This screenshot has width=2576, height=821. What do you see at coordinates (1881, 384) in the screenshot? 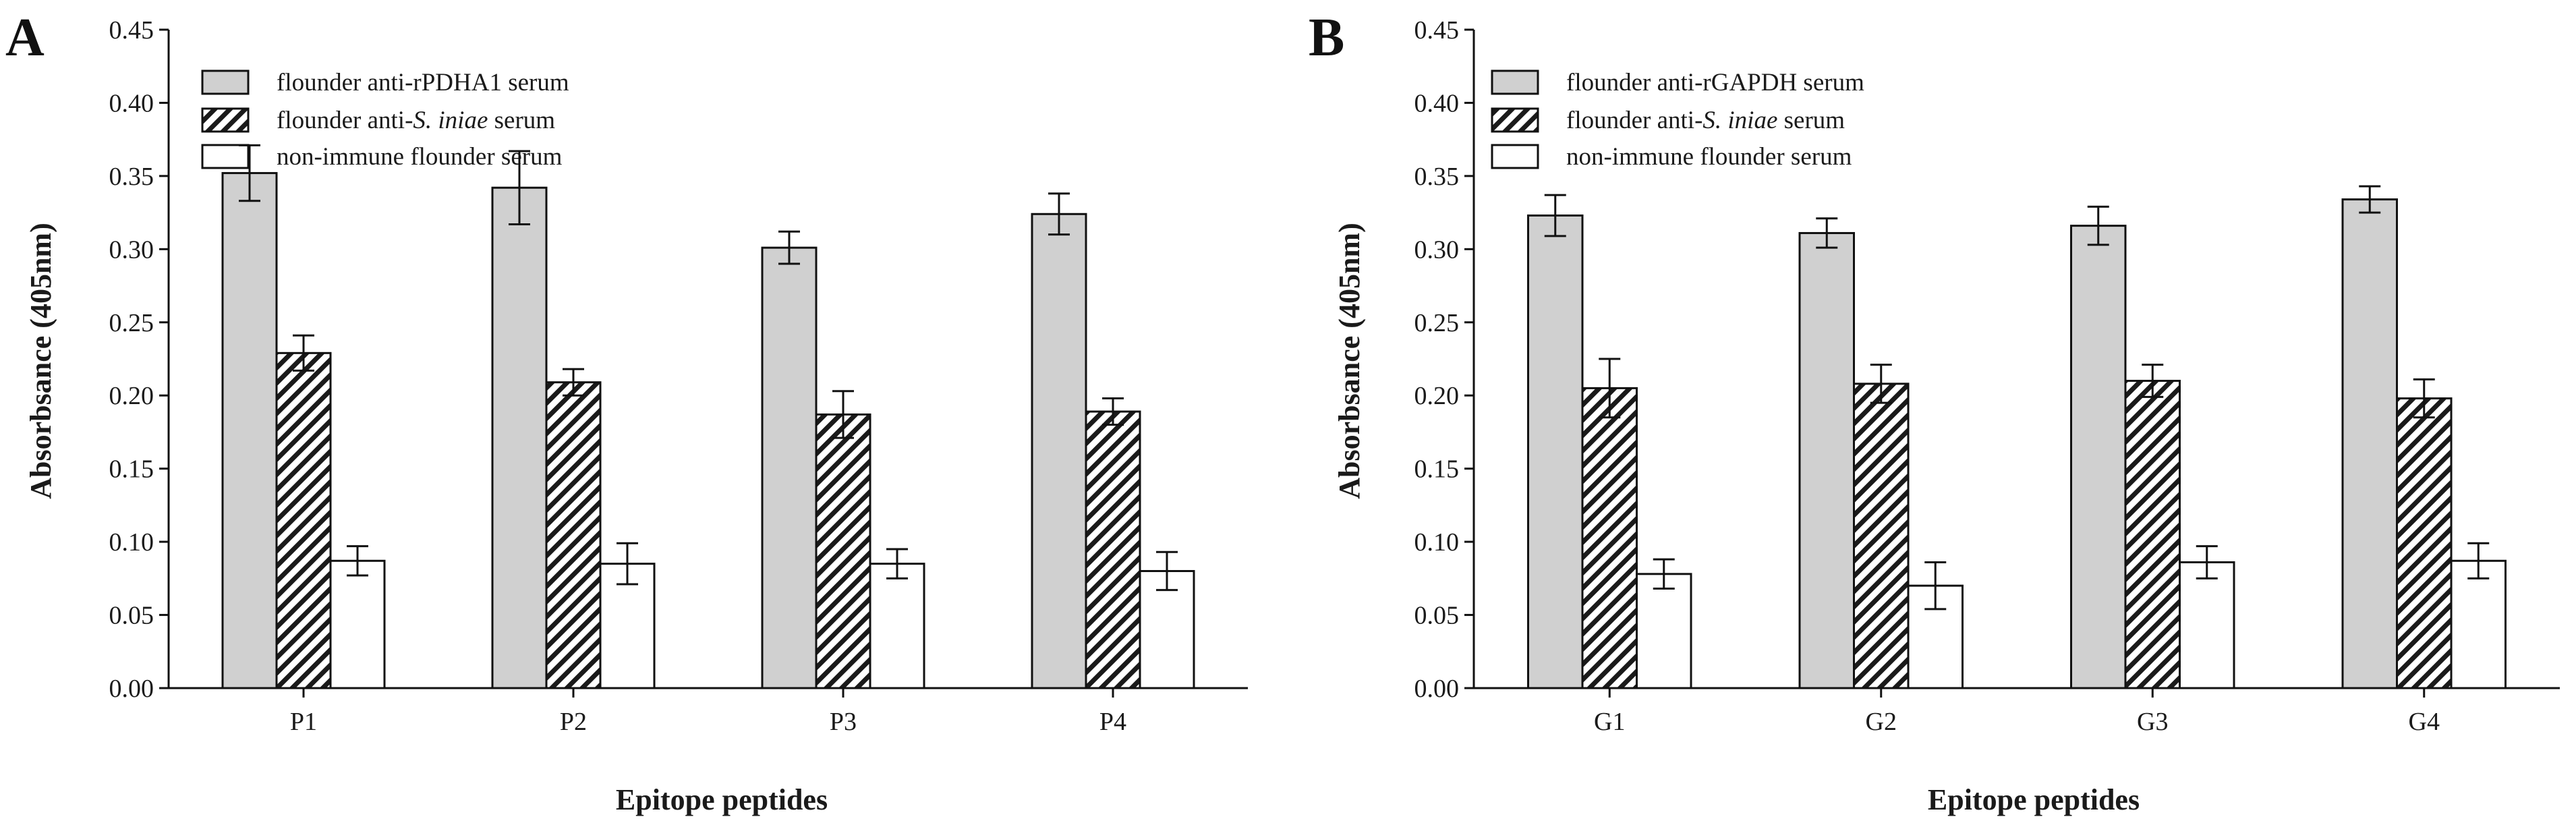
I see `error-bar-g2-hatch` at bounding box center [1881, 384].